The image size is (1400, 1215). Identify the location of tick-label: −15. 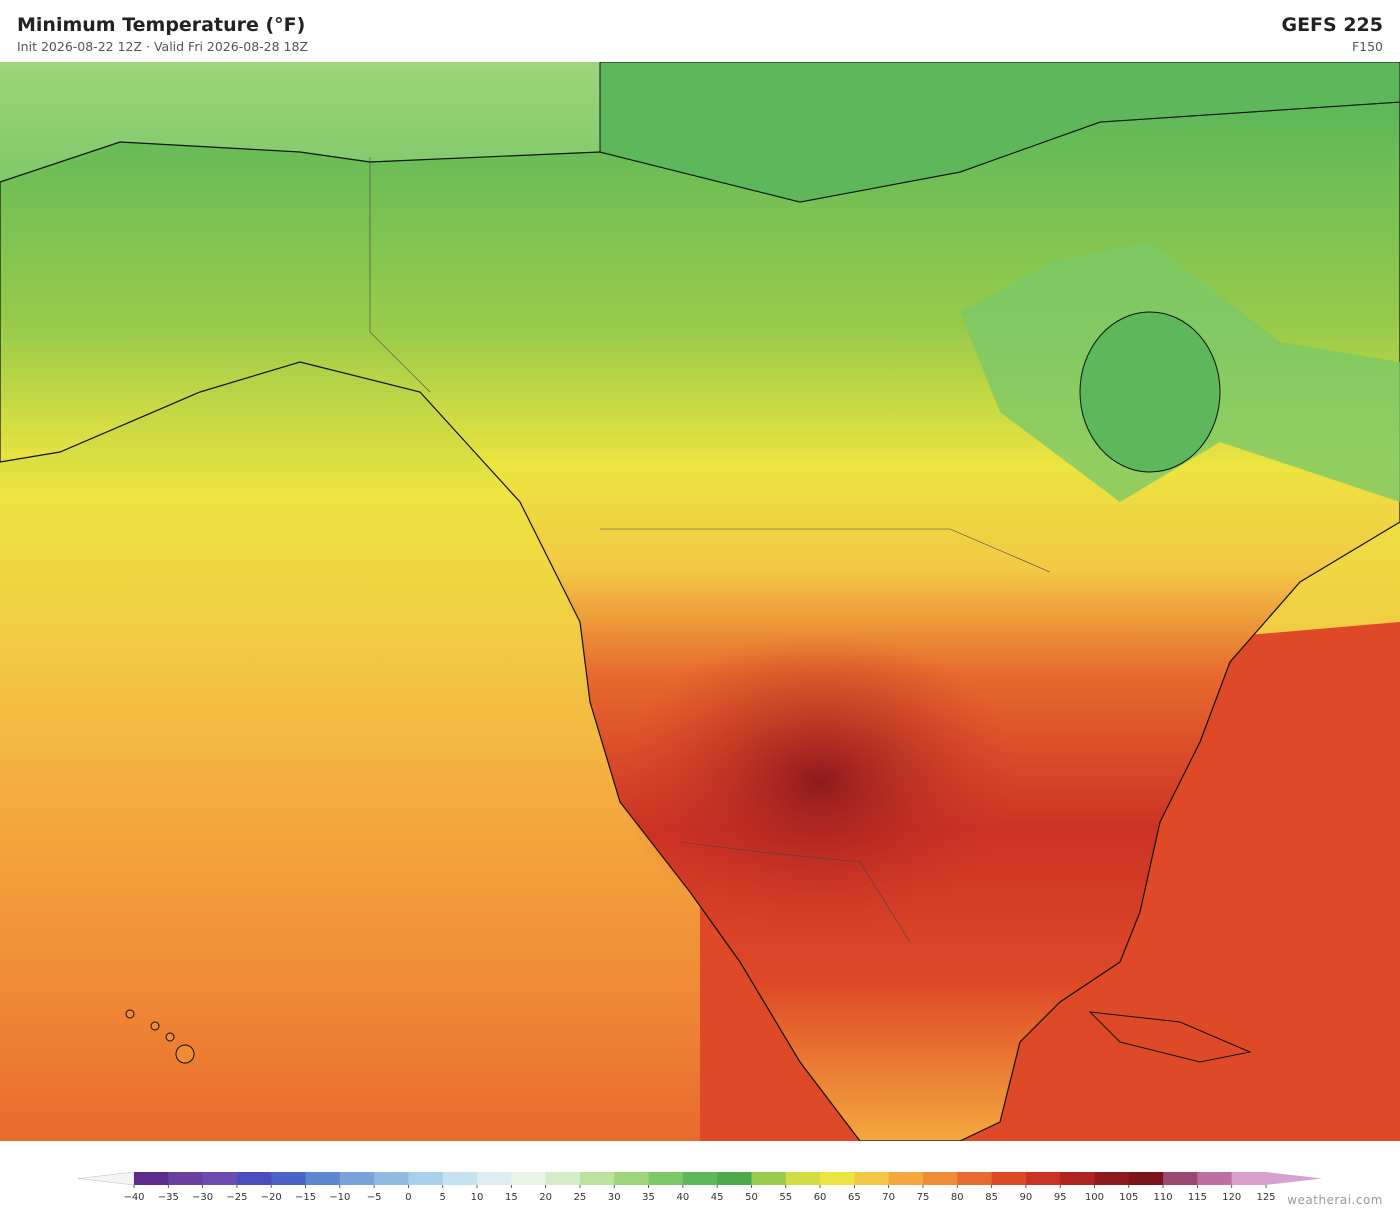
(305, 1197).